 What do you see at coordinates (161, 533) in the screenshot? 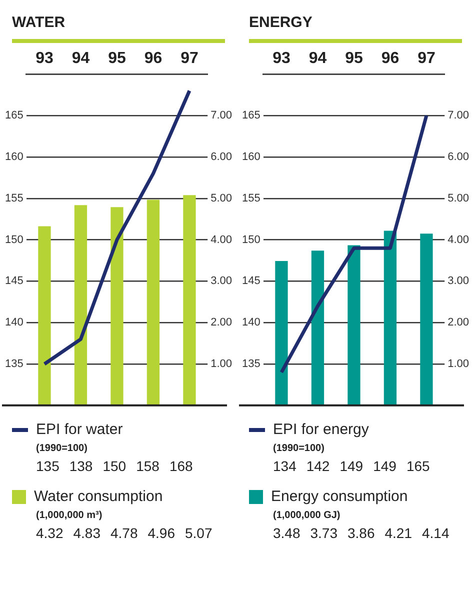
I see `data-label: 4.96` at bounding box center [161, 533].